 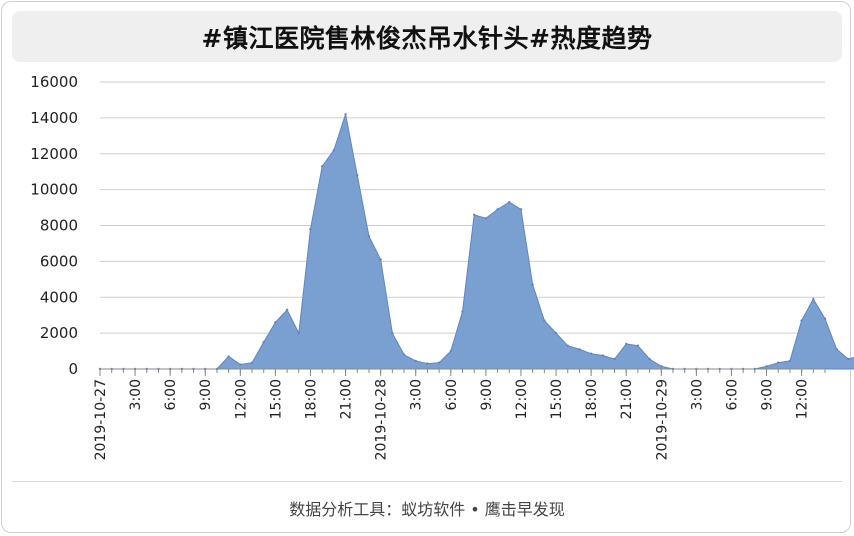 I want to click on y-tick-label: 14000, so click(x=54, y=118).